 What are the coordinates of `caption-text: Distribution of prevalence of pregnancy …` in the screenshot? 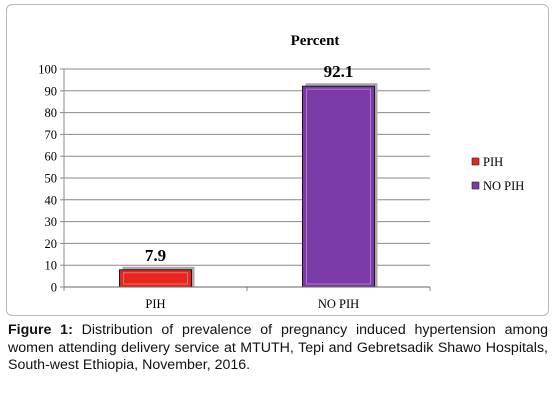 It's located at (278, 347).